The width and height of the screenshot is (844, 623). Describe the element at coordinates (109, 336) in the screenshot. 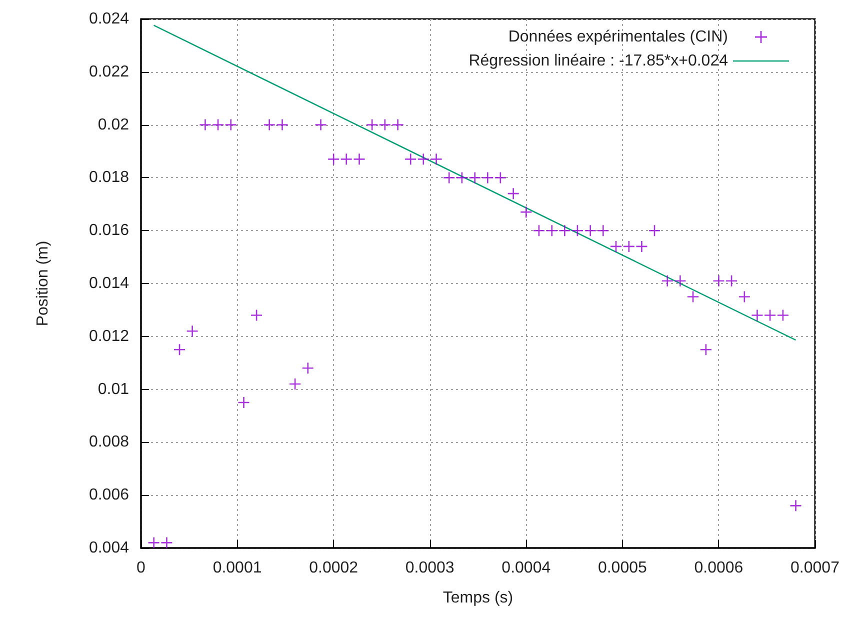

I see `y-tick-label: 0.012` at that location.